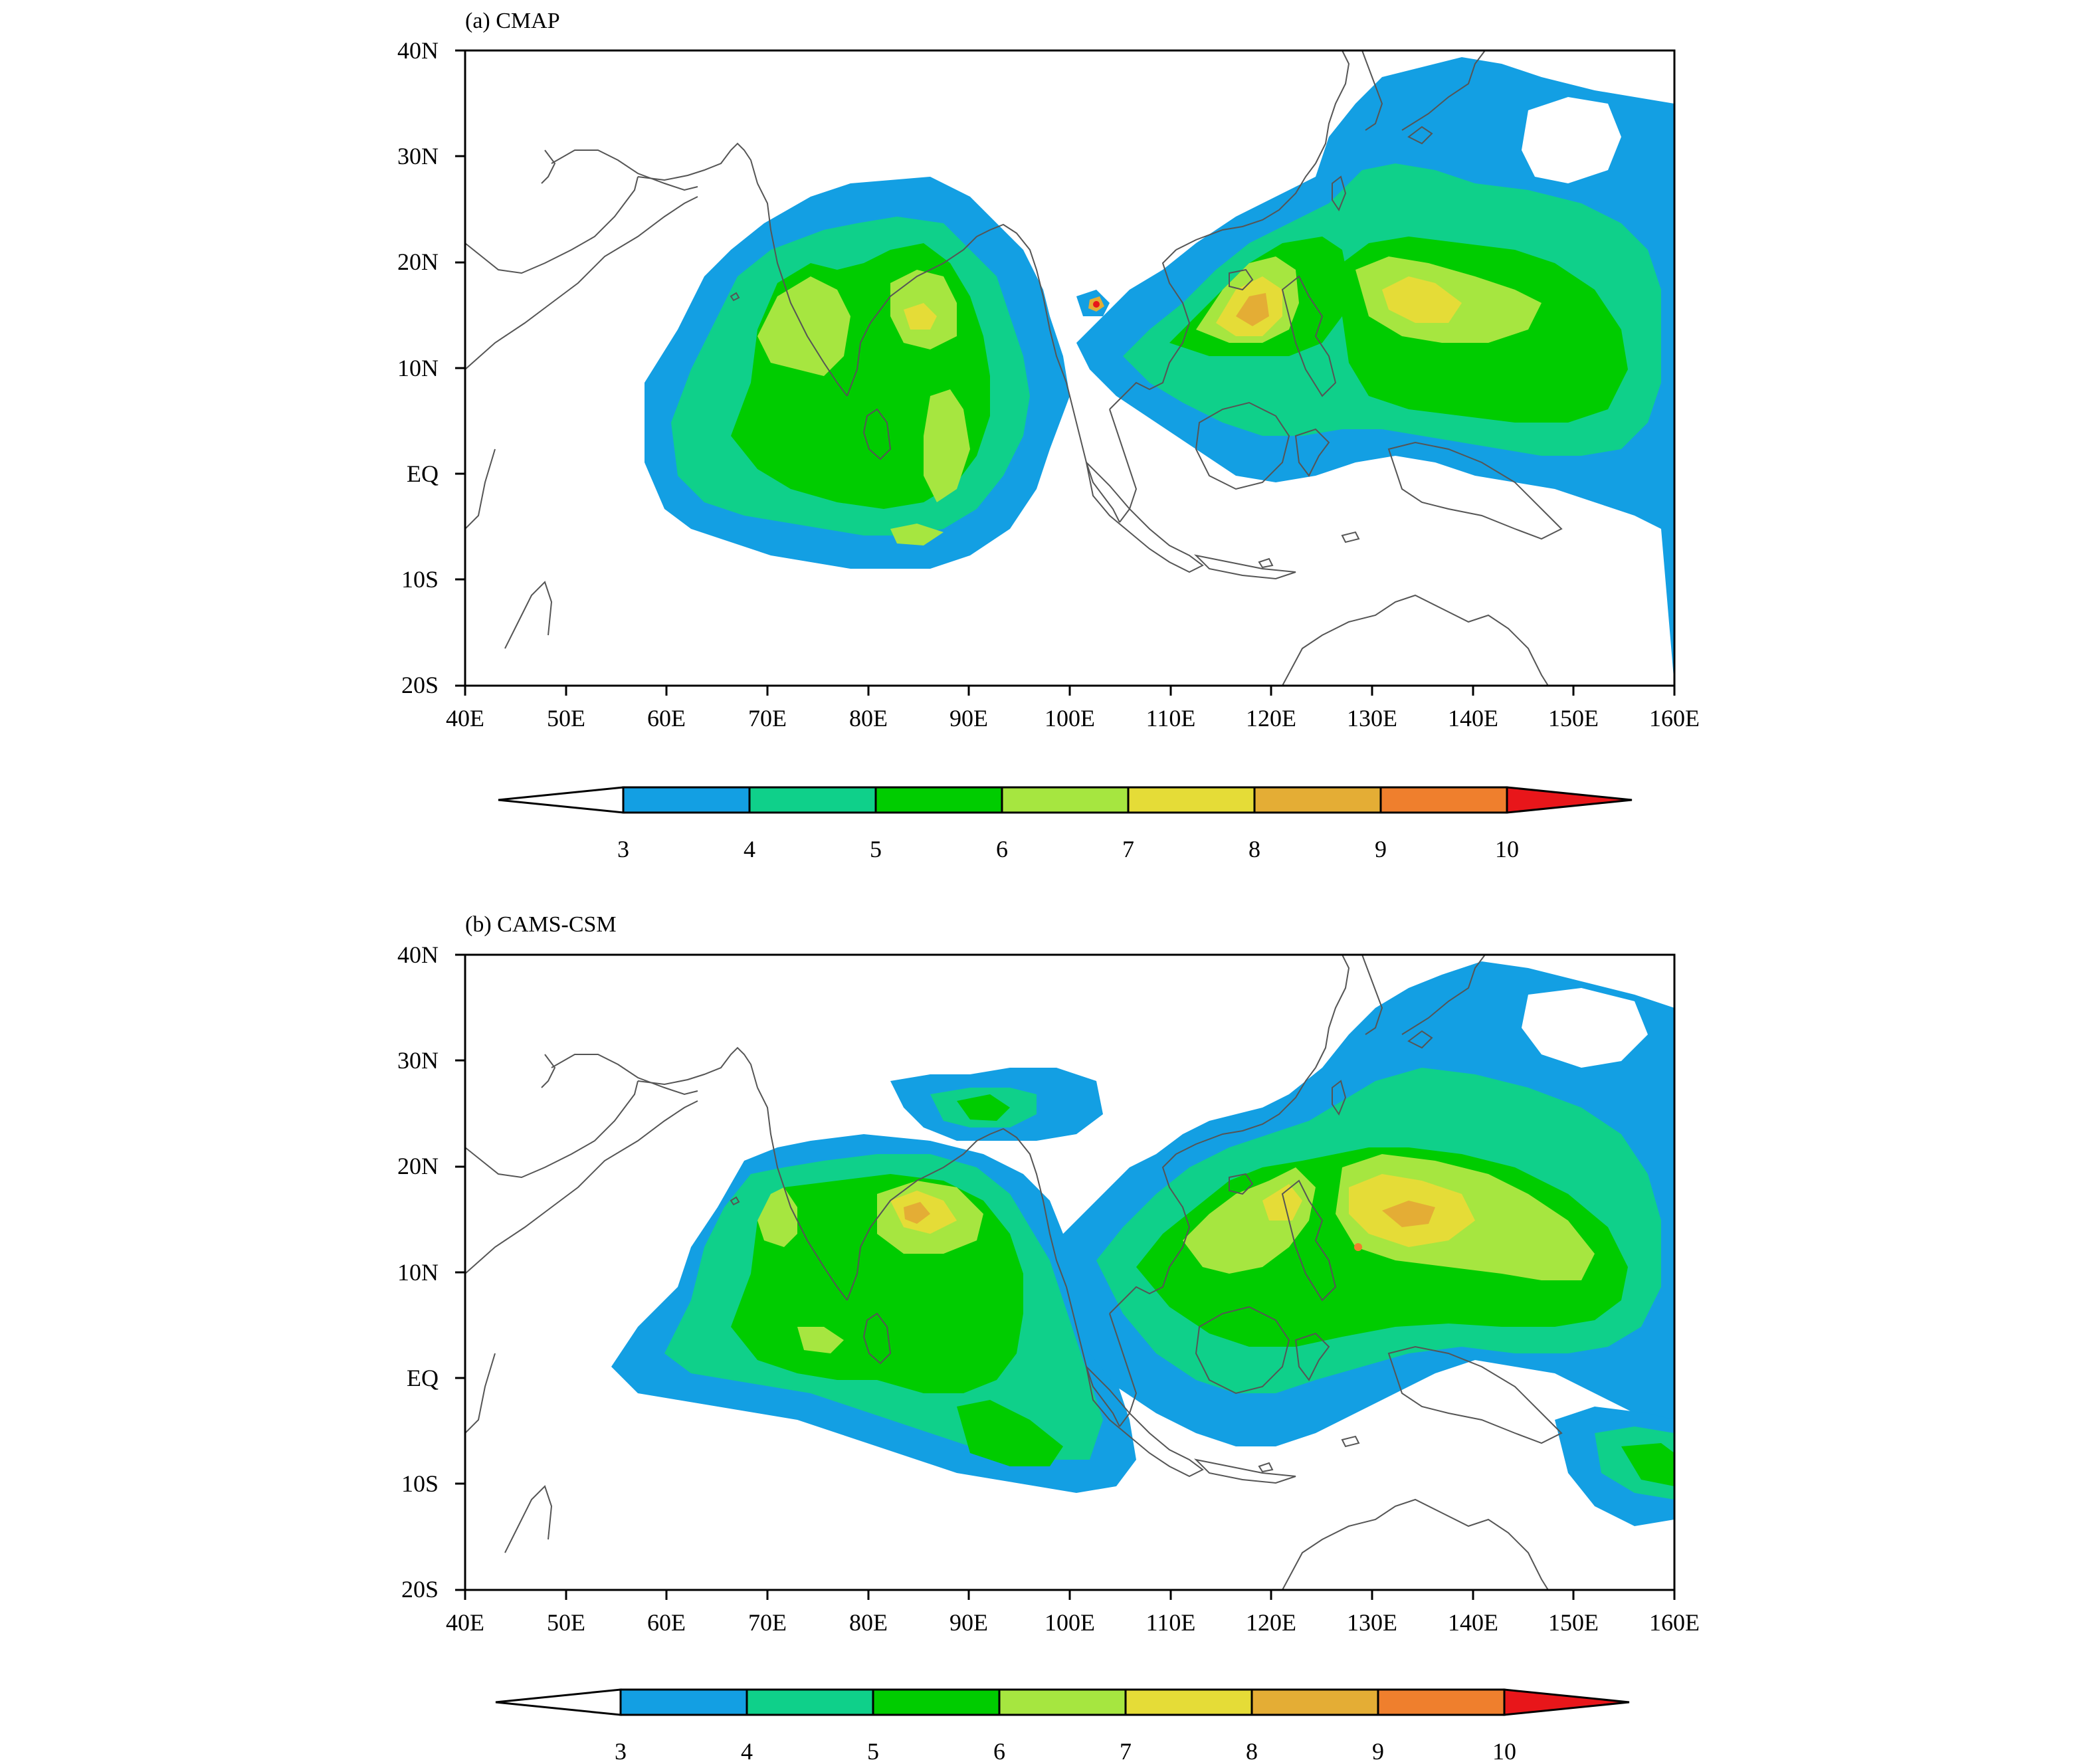  I want to click on lat-axis-b: 40N 30N 20N 10N EQ 10S 20S, so click(431, 1272).